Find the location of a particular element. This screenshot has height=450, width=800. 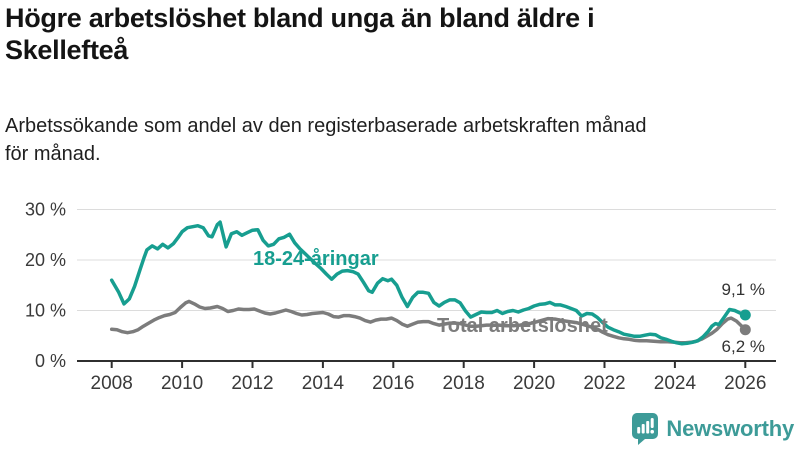

x-axis-tick-label: 2020 is located at coordinates (534, 383).